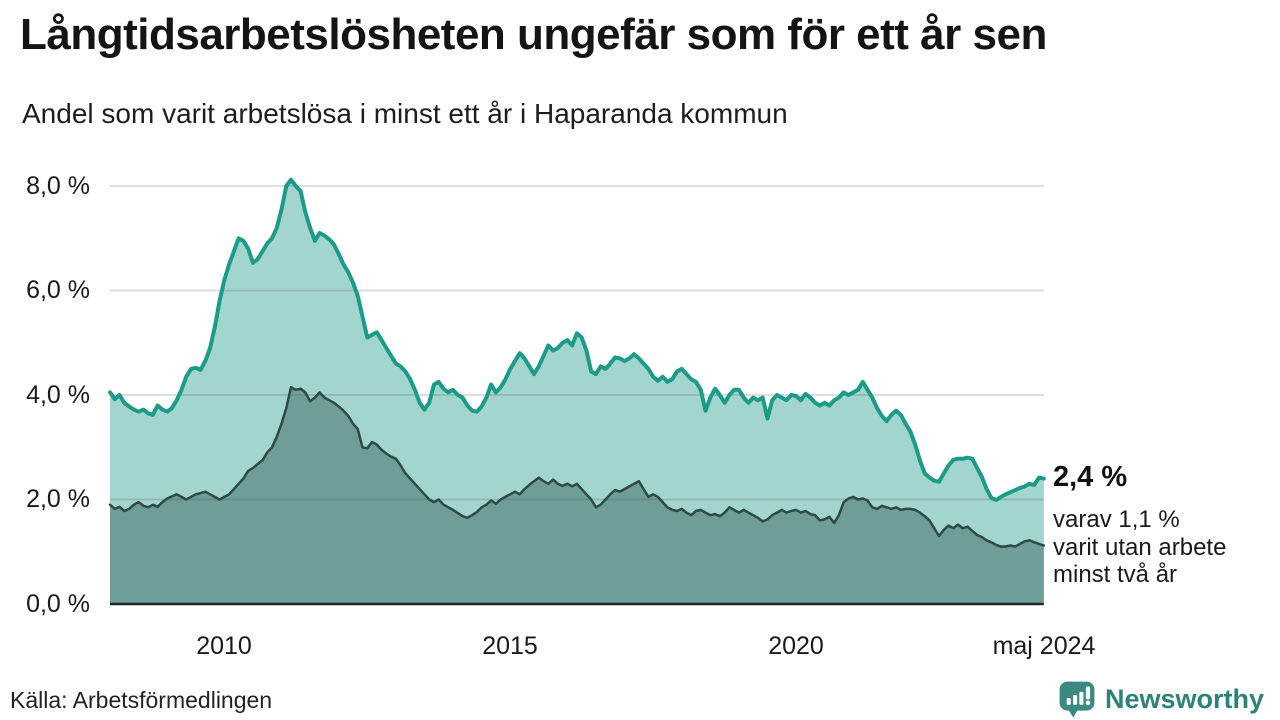 This screenshot has width=1280, height=720. What do you see at coordinates (141, 700) in the screenshot?
I see `source-credit: Källa: Arbetsförmedlingen` at bounding box center [141, 700].